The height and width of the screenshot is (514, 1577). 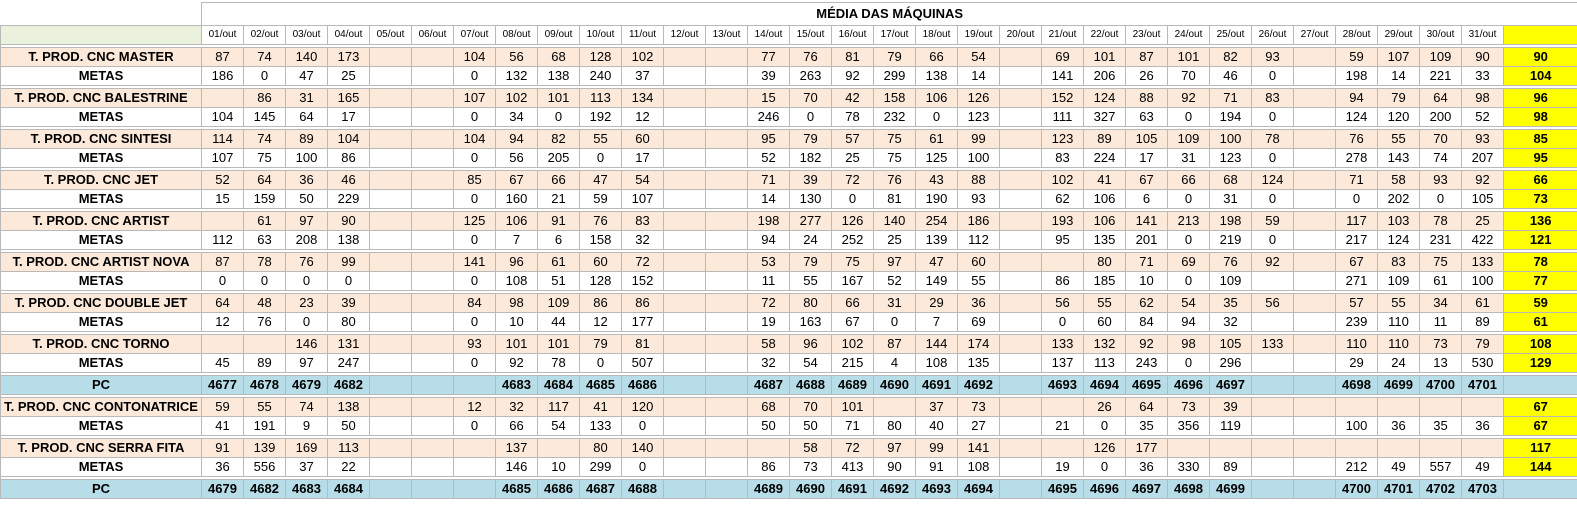 I want to click on production-row-label: T. PROD. CNC SERRA FITA, so click(x=101, y=448).